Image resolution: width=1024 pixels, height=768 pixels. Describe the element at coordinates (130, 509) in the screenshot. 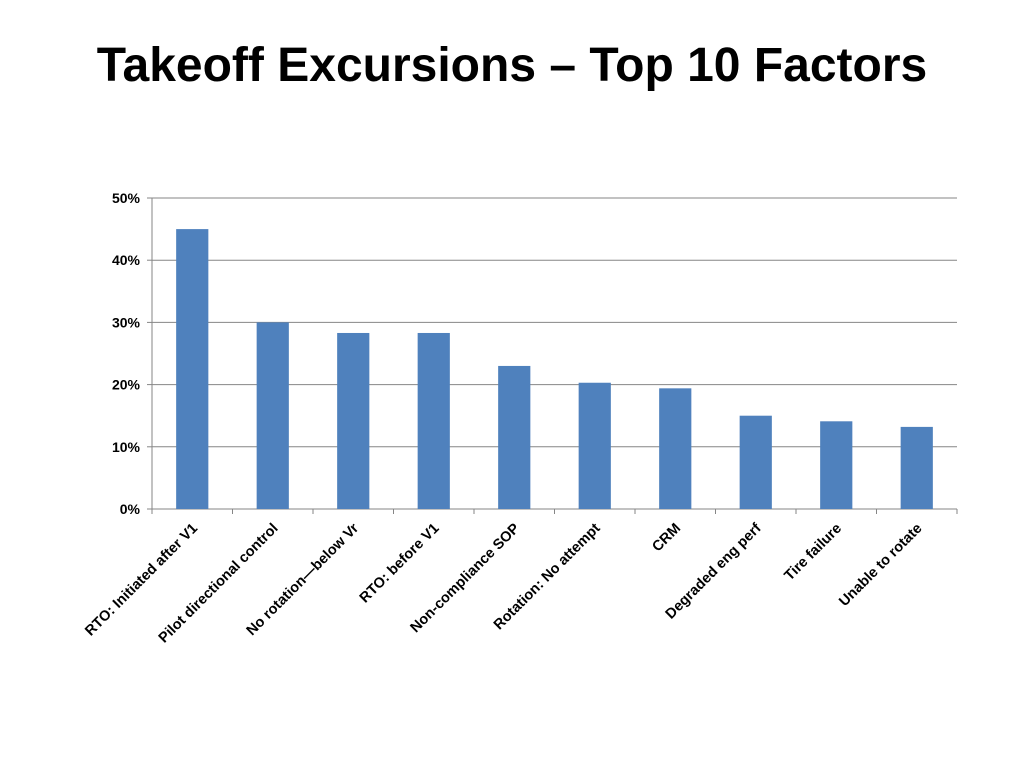

I see `y-tick-label: 0%` at that location.